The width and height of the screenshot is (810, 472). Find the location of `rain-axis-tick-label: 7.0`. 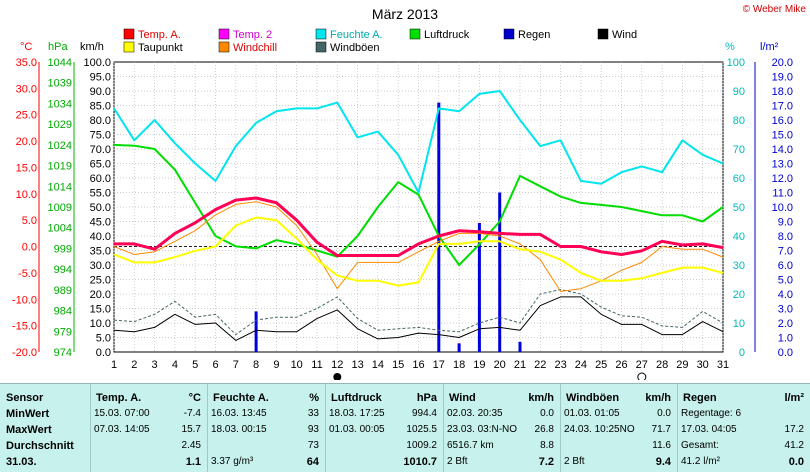

rain-axis-tick-label: 7.0 is located at coordinates (785, 252).